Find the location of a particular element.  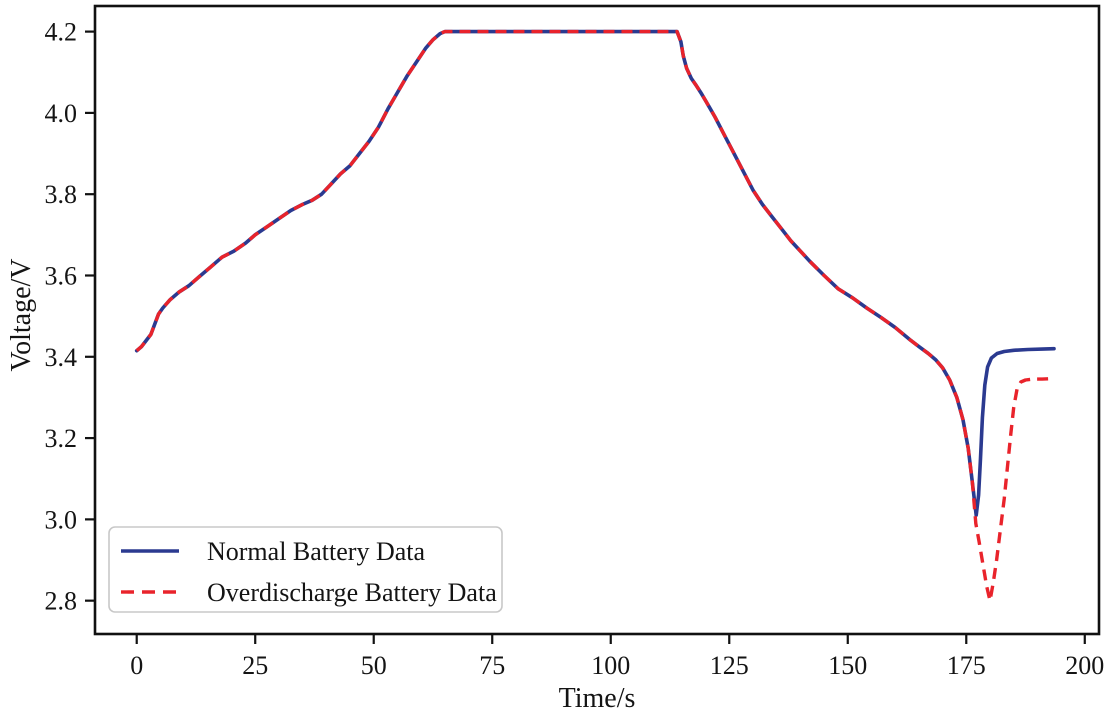

y-tick-label: 3.2 is located at coordinates (61, 438).